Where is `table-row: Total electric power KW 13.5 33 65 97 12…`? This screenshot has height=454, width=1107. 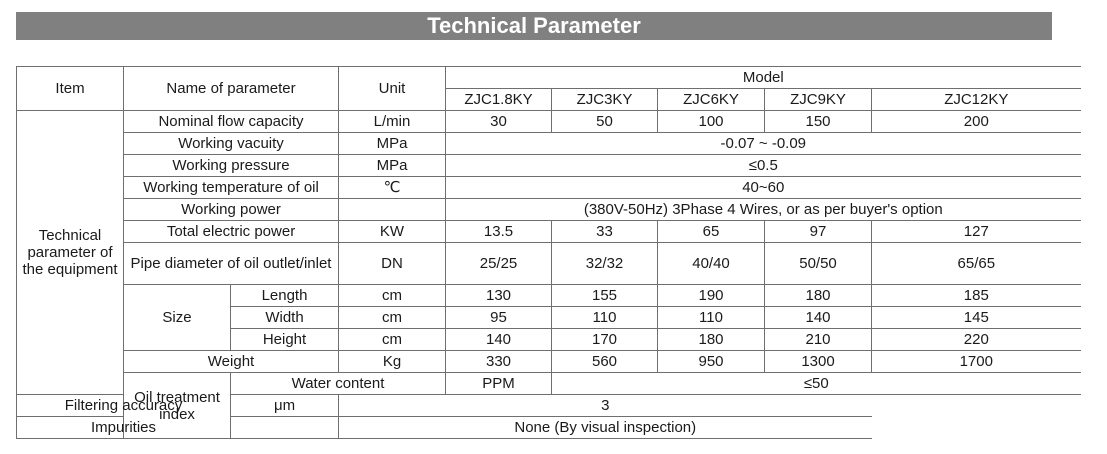
table-row: Total electric power KW 13.5 33 65 97 12… is located at coordinates (549, 231).